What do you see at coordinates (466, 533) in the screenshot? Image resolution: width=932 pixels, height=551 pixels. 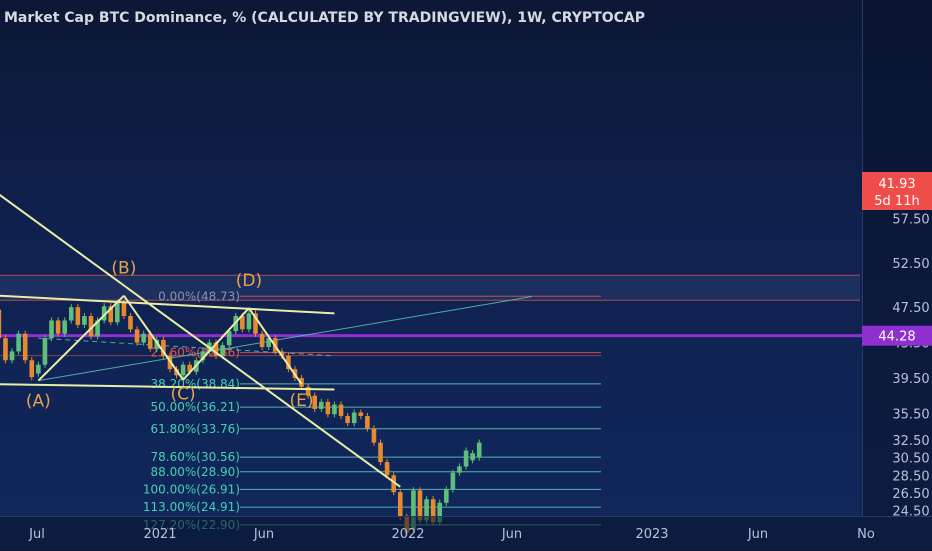 I see `time-axis` at bounding box center [466, 533].